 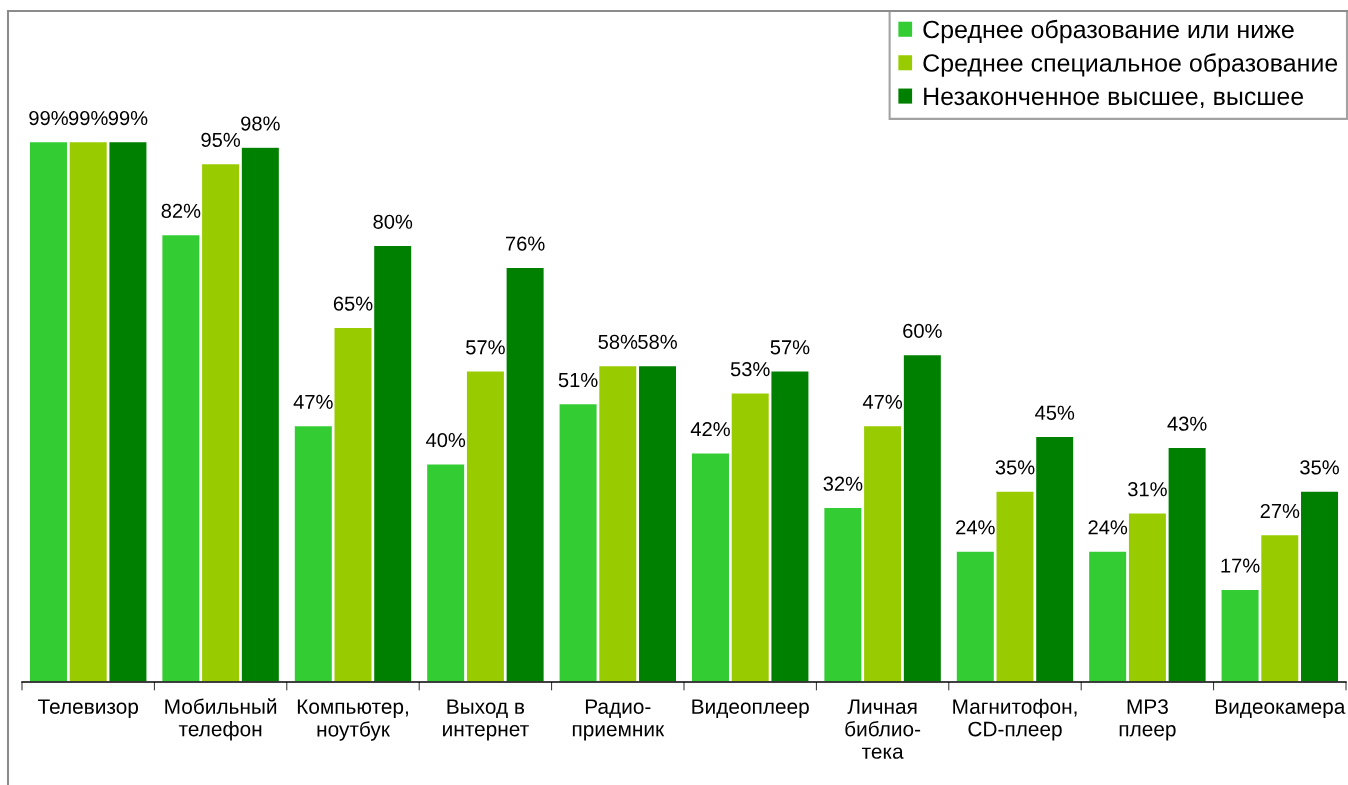 What do you see at coordinates (1147, 720) in the screenshot?
I see `x-tick-label: MP3 плеер` at bounding box center [1147, 720].